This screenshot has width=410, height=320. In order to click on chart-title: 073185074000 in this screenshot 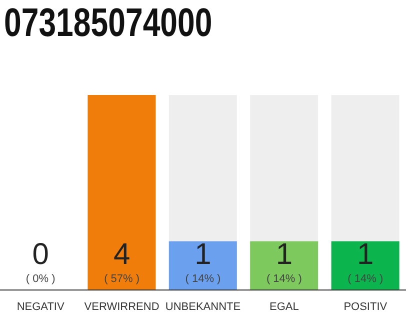, I will do `click(108, 23)`.